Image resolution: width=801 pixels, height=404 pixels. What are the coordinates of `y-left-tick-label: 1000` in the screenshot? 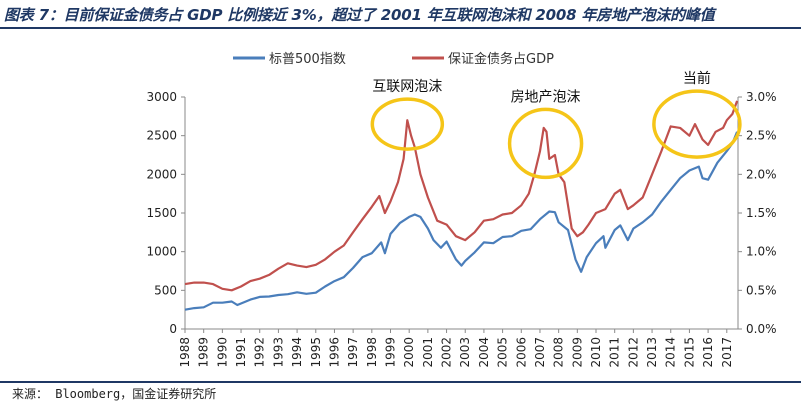 It's located at (161, 252).